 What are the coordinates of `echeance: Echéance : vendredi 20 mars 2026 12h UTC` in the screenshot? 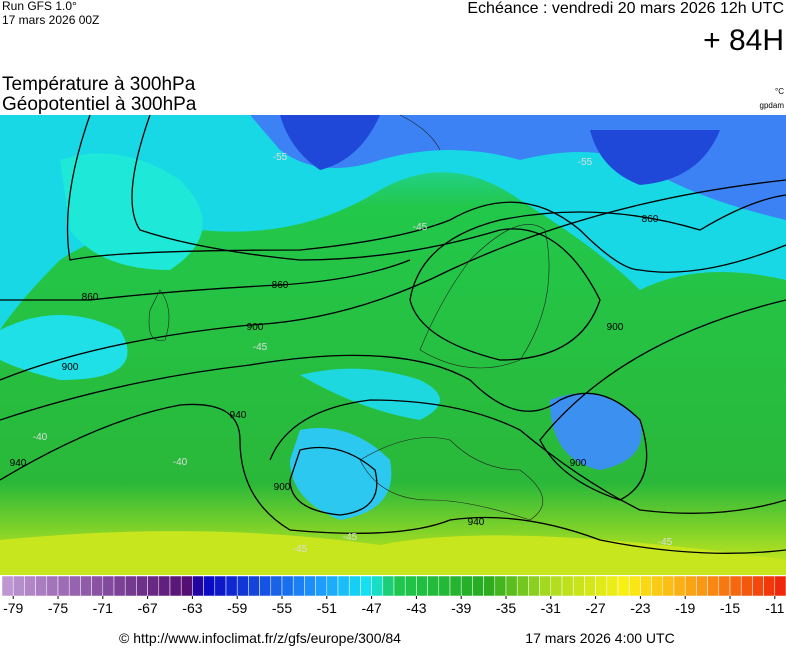 It's located at (625, 8).